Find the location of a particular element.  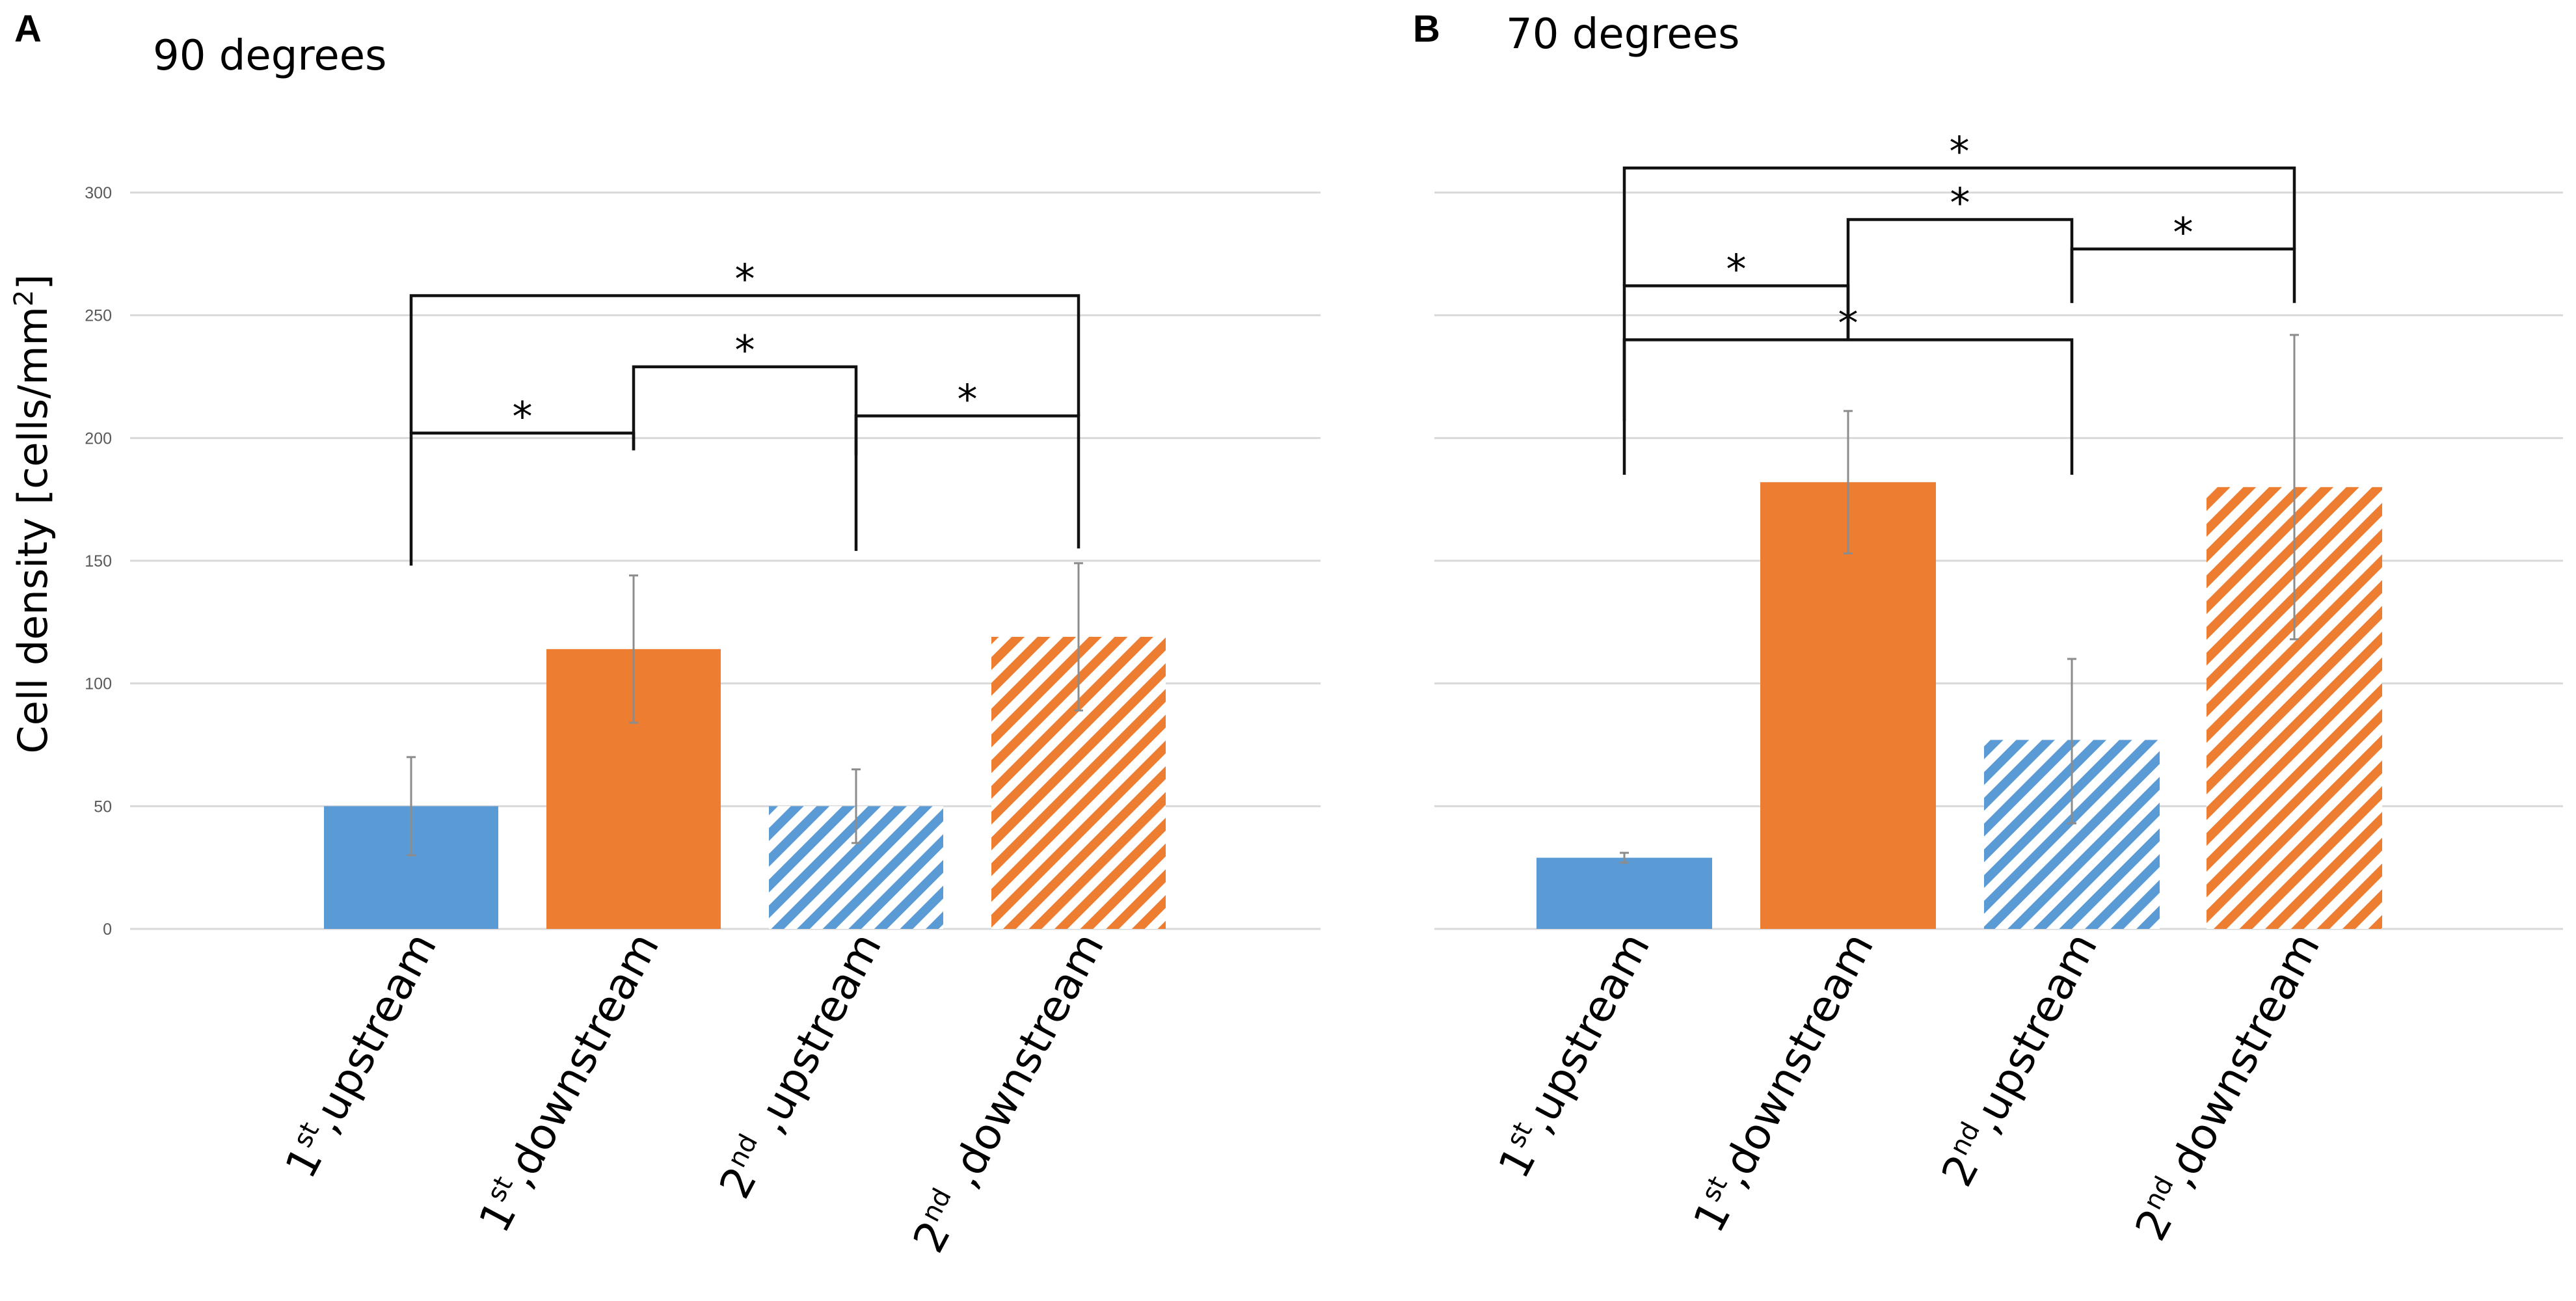

y-axis-label-text: Cell density [cells/mm is located at coordinates (33, 529).